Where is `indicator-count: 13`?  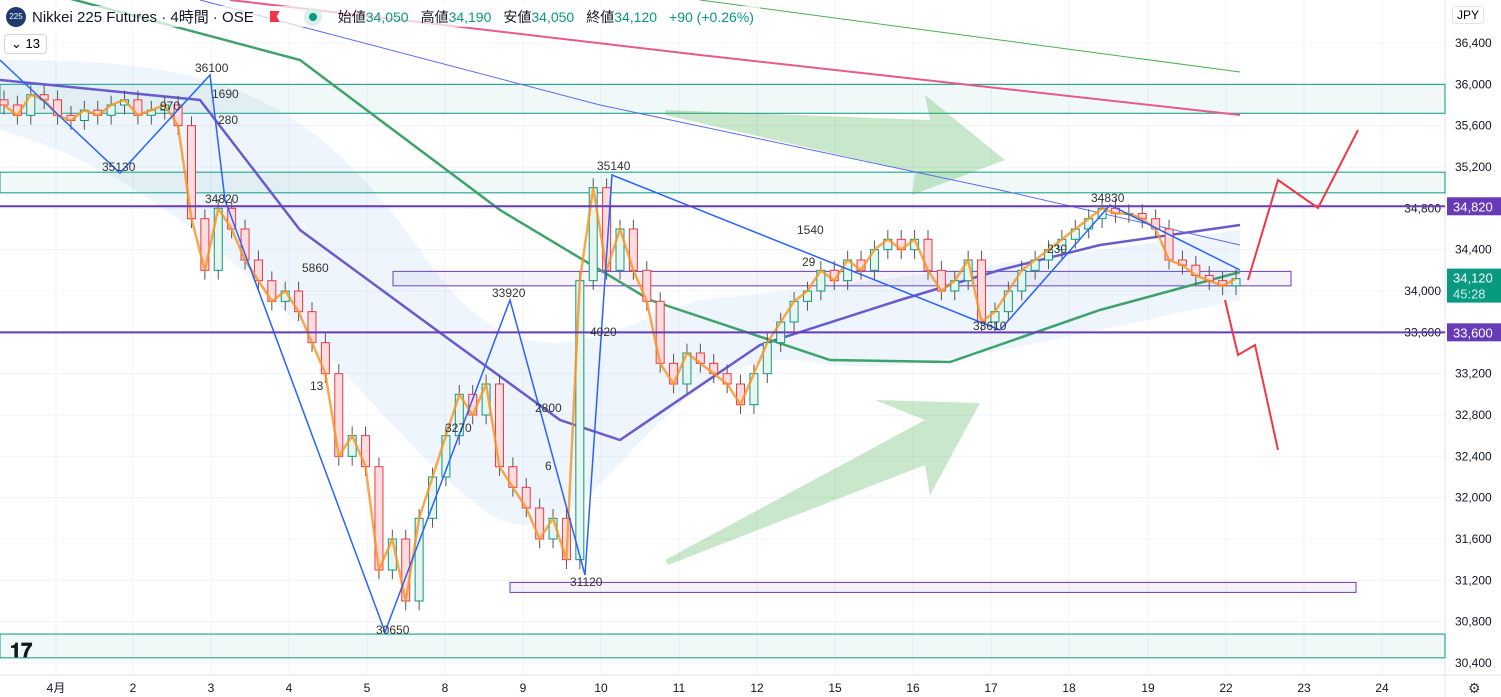 indicator-count: 13 is located at coordinates (32, 43).